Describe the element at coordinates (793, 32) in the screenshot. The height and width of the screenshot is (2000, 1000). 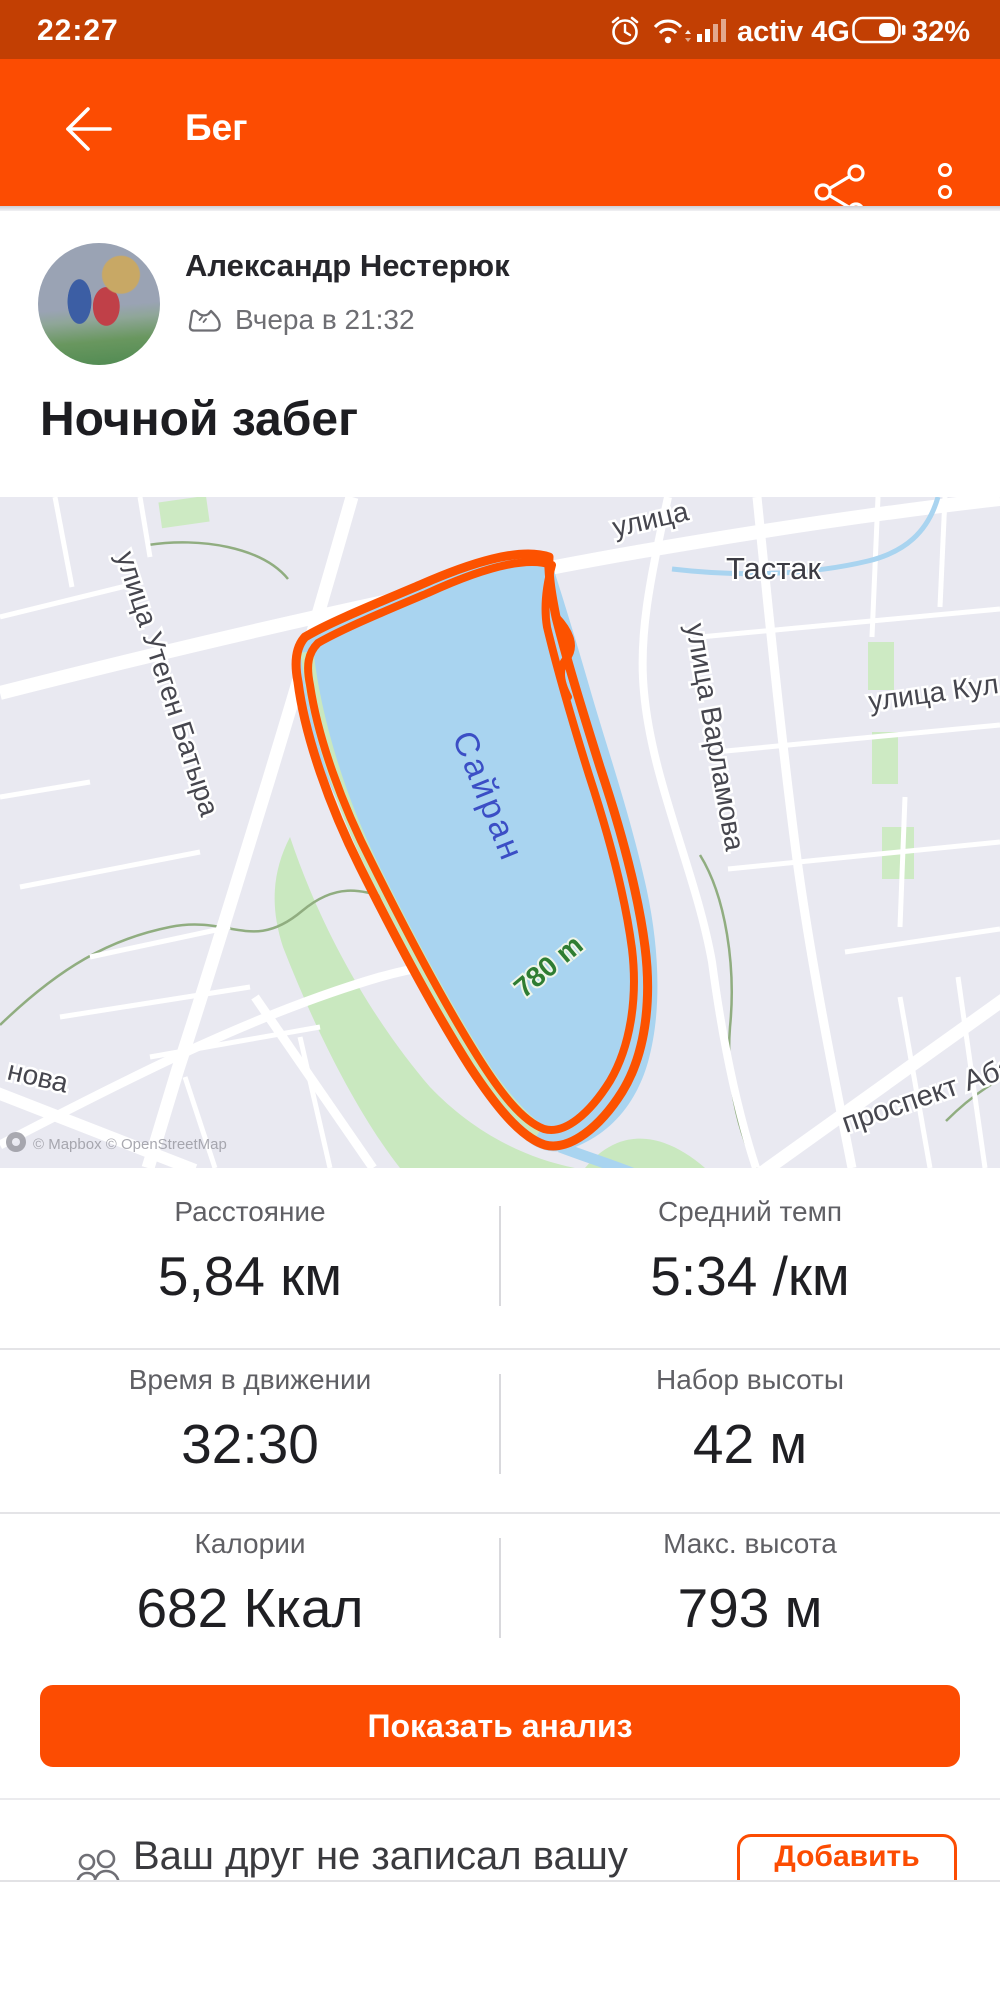
I see `carrier-label: activ 4G` at that location.